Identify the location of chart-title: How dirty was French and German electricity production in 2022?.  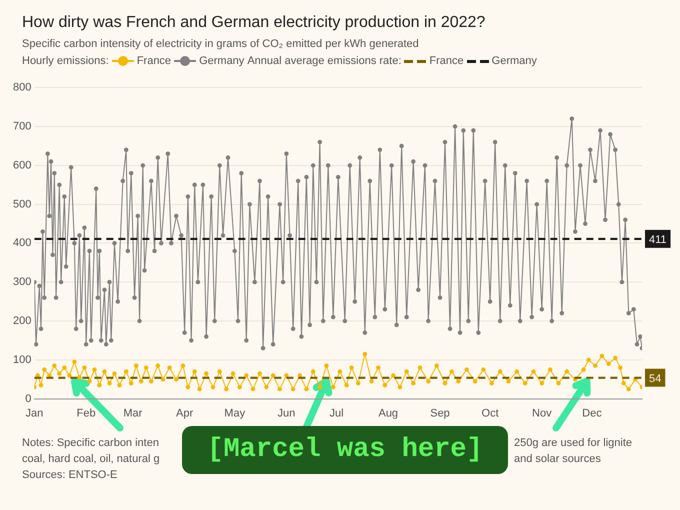
(254, 23).